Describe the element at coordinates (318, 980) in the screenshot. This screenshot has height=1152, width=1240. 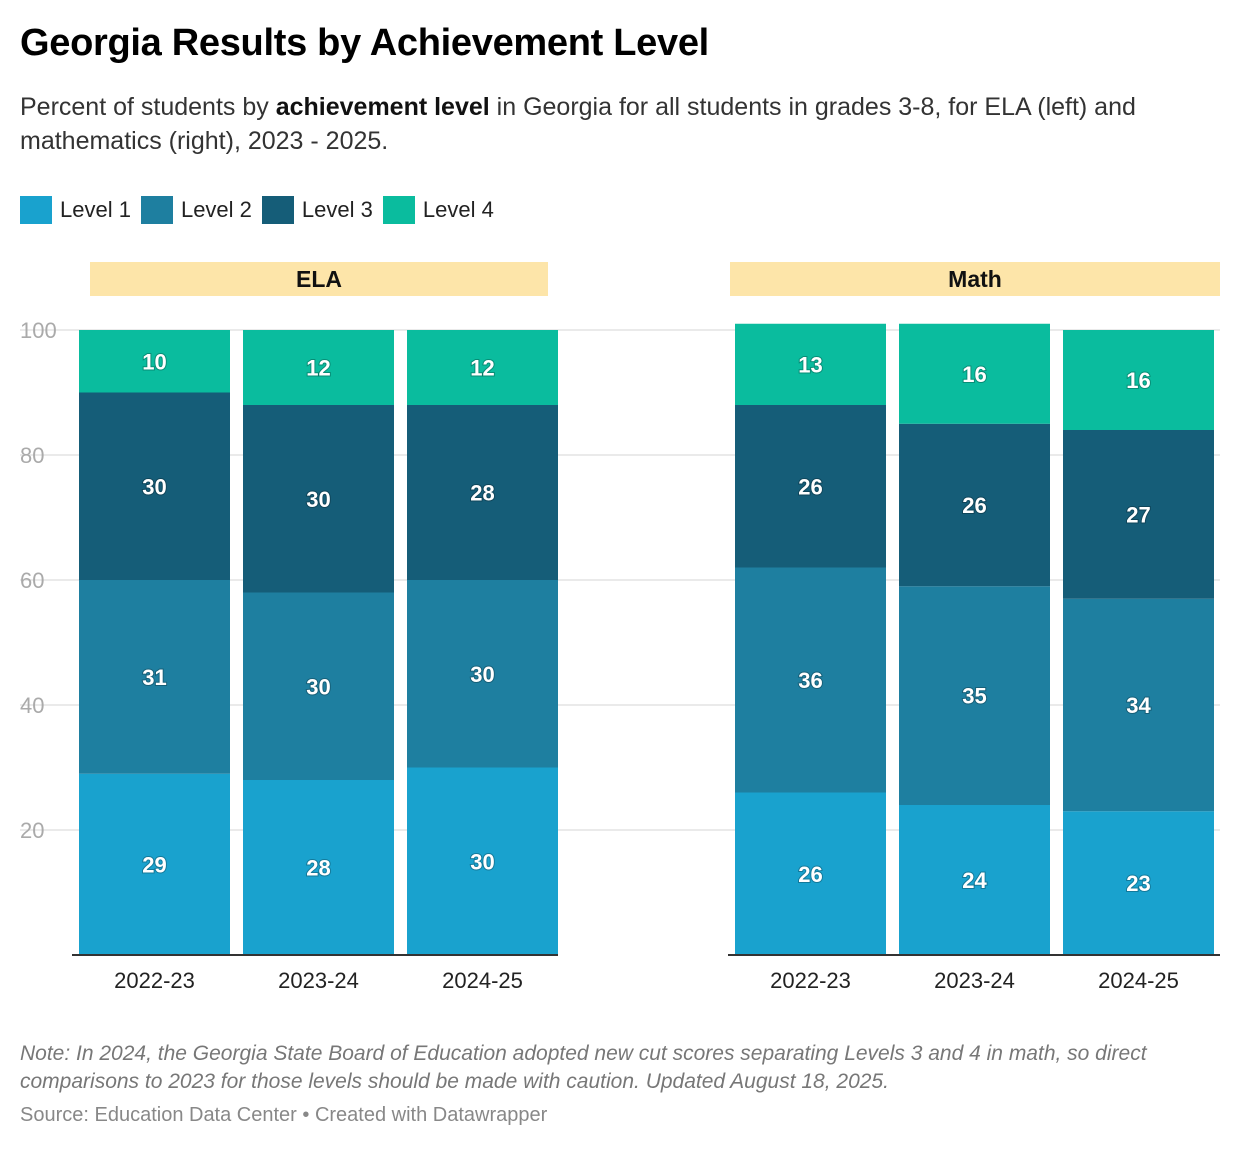
I see `x-tick-label-ela-2023-24: 2023-24` at that location.